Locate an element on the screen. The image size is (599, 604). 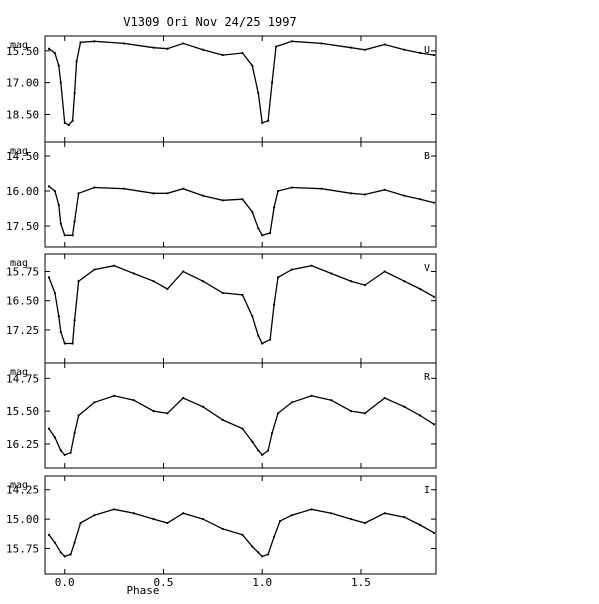
y-tick-label: 16.50 is located at coordinates (22, 301).